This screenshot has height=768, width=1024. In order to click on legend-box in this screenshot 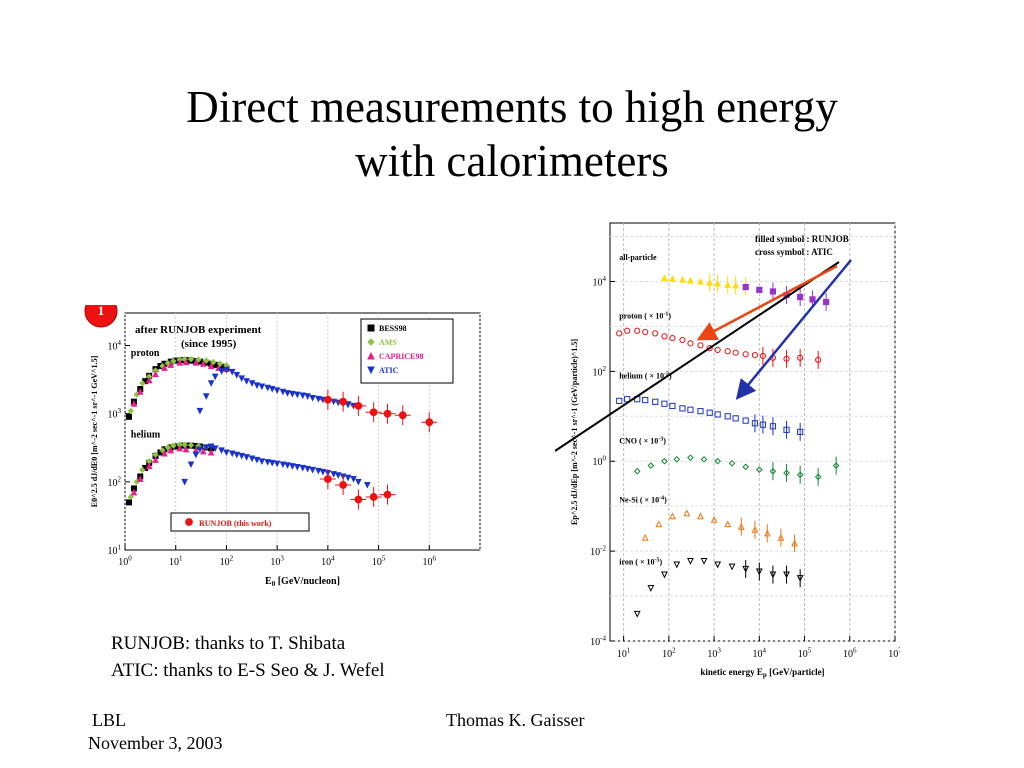, I will do `click(407, 351)`.